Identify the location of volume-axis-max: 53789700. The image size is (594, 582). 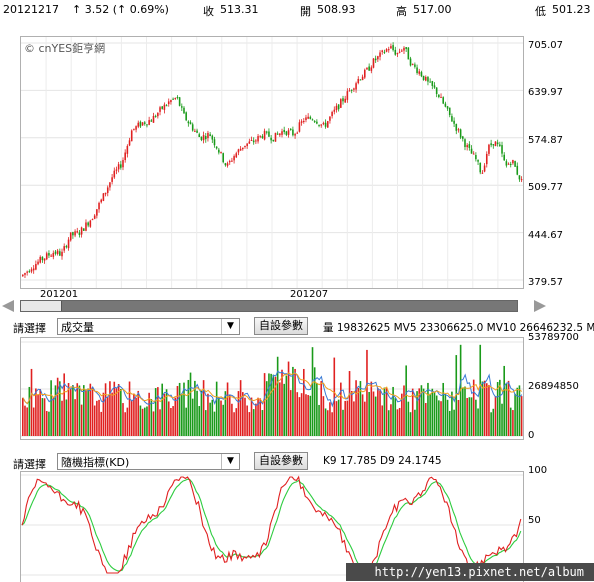
(553, 337).